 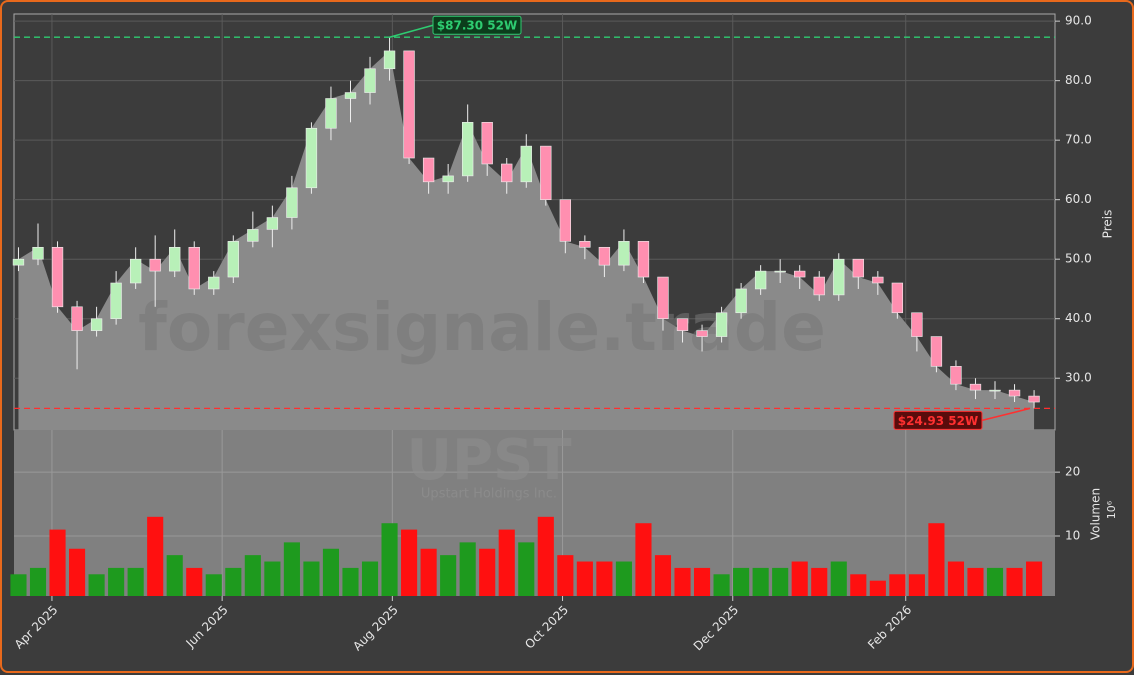 I want to click on y-tick-label: 60.0, so click(x=1078, y=199).